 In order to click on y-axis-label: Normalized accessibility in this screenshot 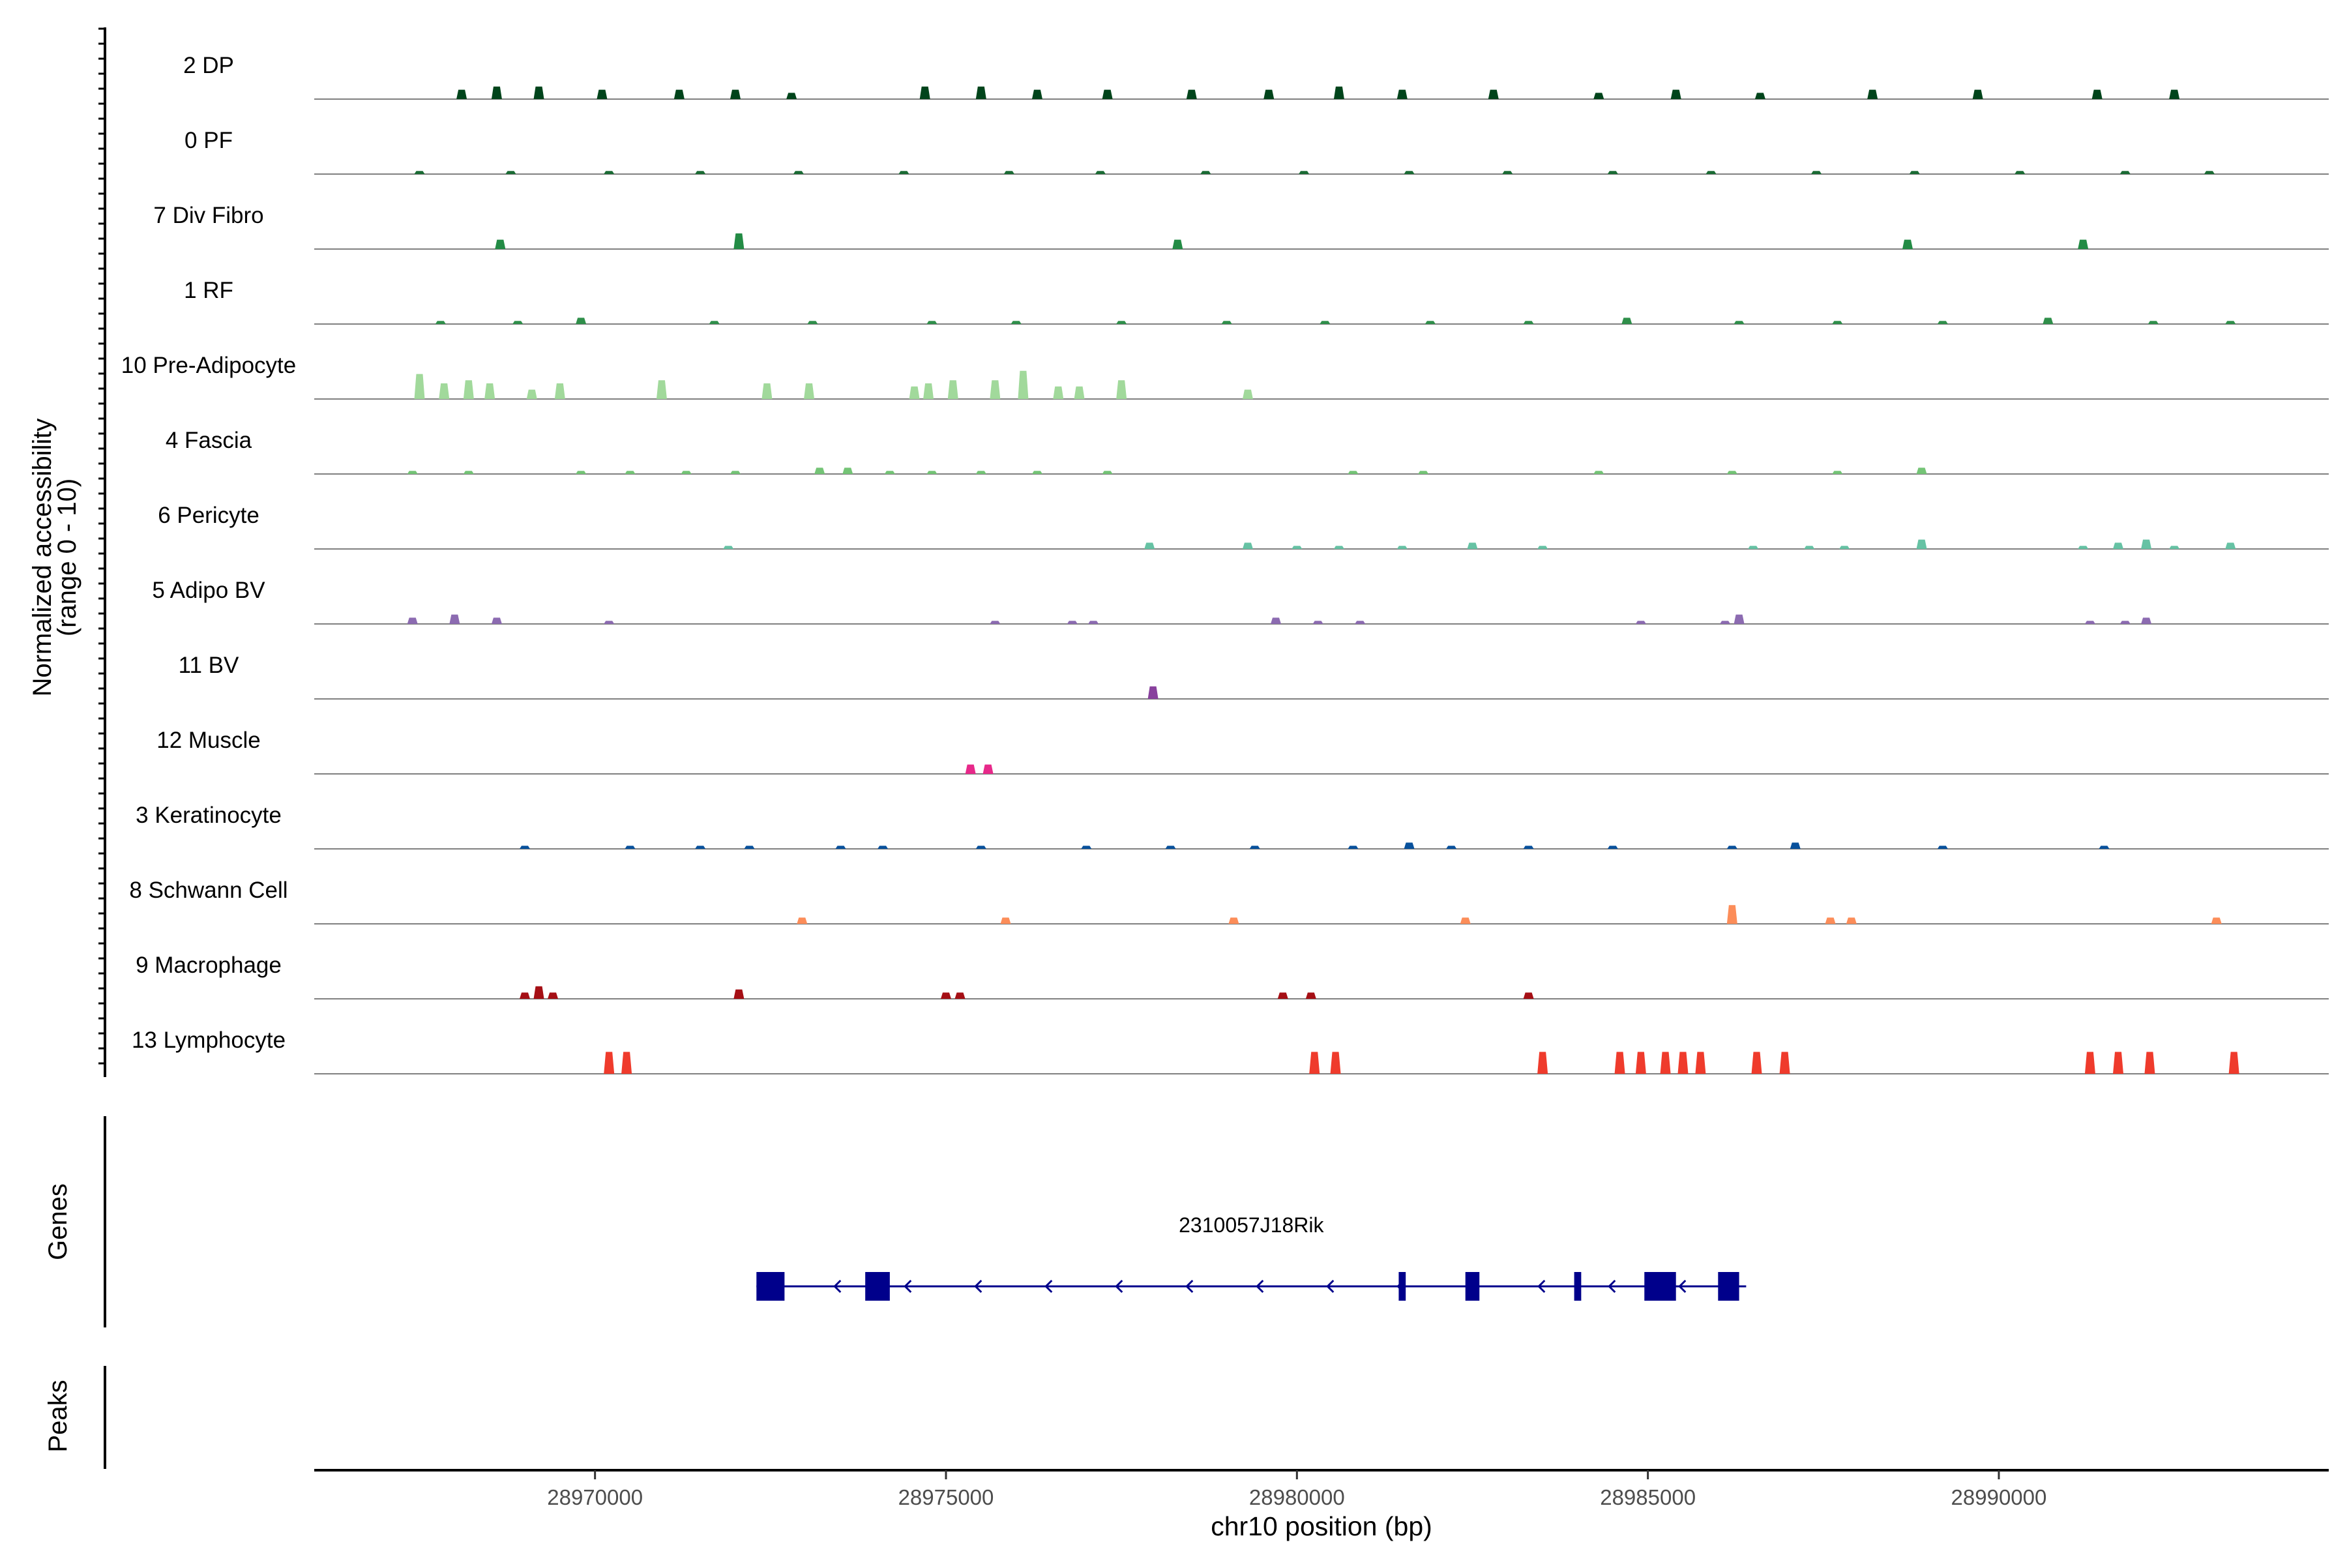, I will do `click(42, 558)`.